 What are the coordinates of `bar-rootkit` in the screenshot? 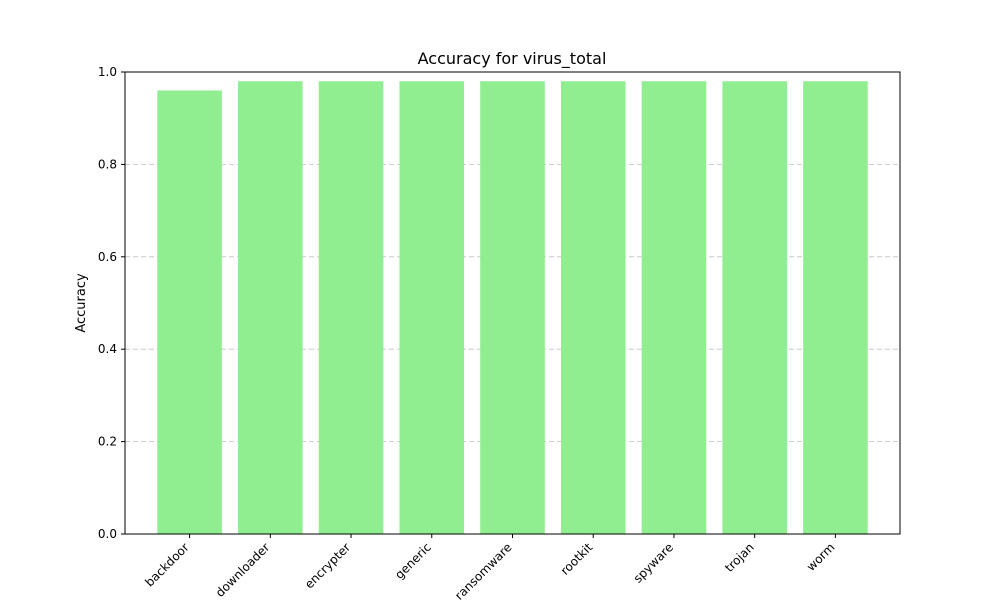 It's located at (593, 308).